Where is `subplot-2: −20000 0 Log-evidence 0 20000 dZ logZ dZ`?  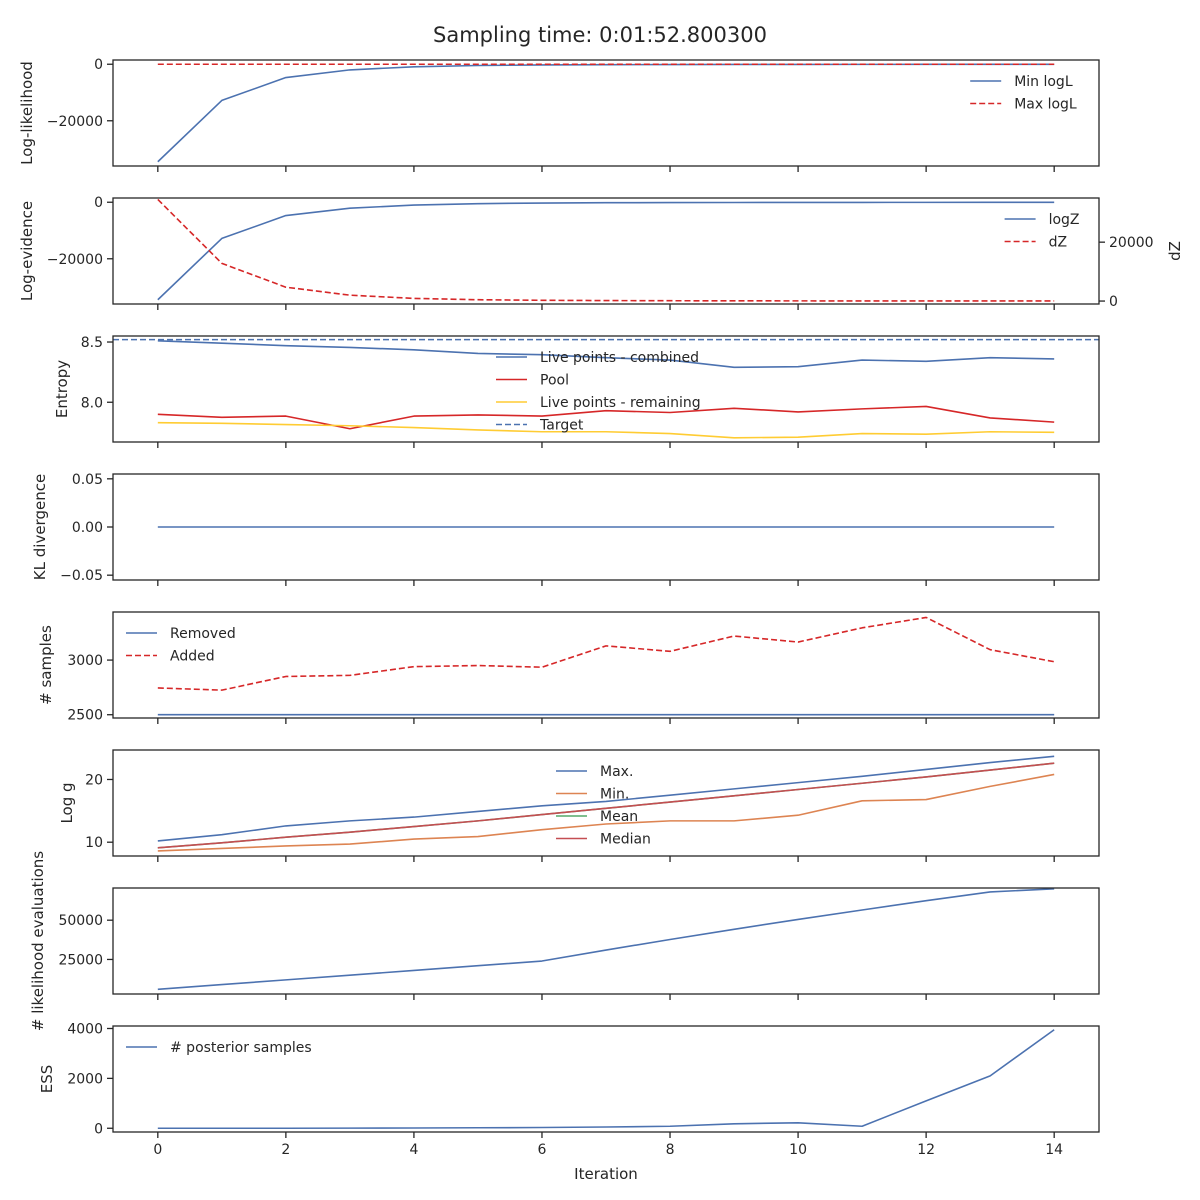 subplot-2: −20000 0 Log-evidence 0 20000 dZ logZ dZ is located at coordinates (601, 252).